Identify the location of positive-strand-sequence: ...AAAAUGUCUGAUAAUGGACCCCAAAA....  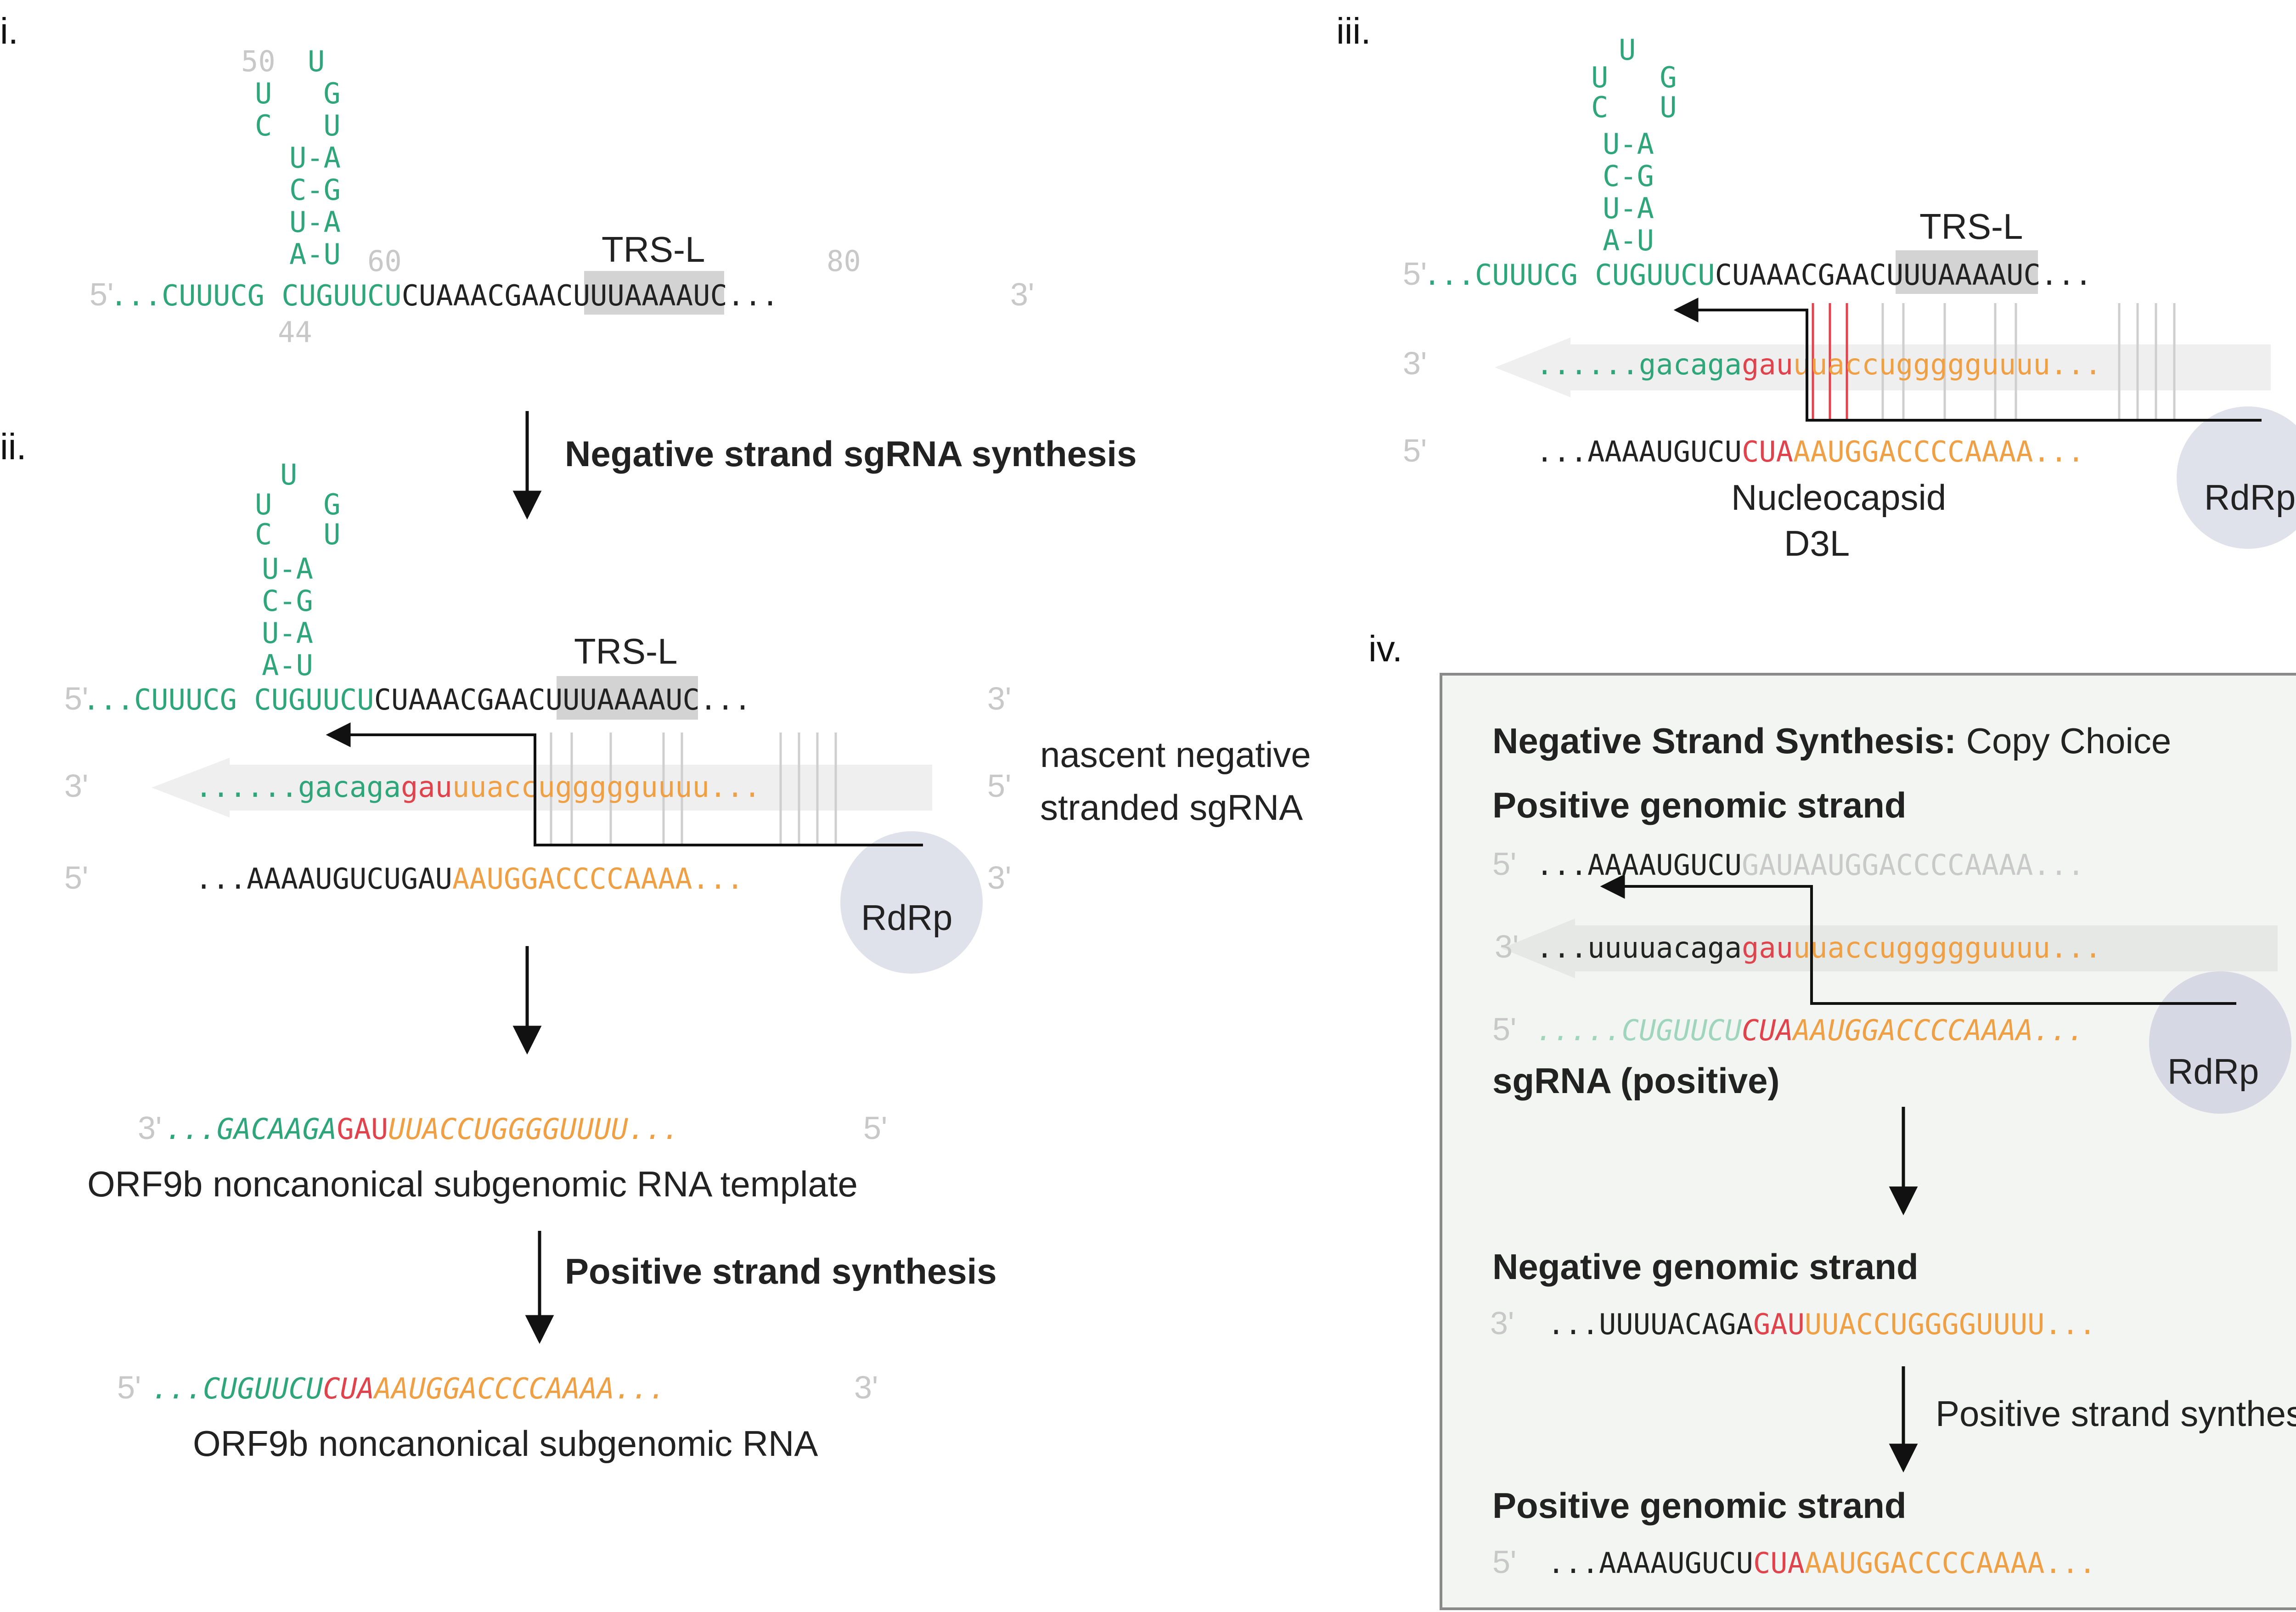
(1810, 865).